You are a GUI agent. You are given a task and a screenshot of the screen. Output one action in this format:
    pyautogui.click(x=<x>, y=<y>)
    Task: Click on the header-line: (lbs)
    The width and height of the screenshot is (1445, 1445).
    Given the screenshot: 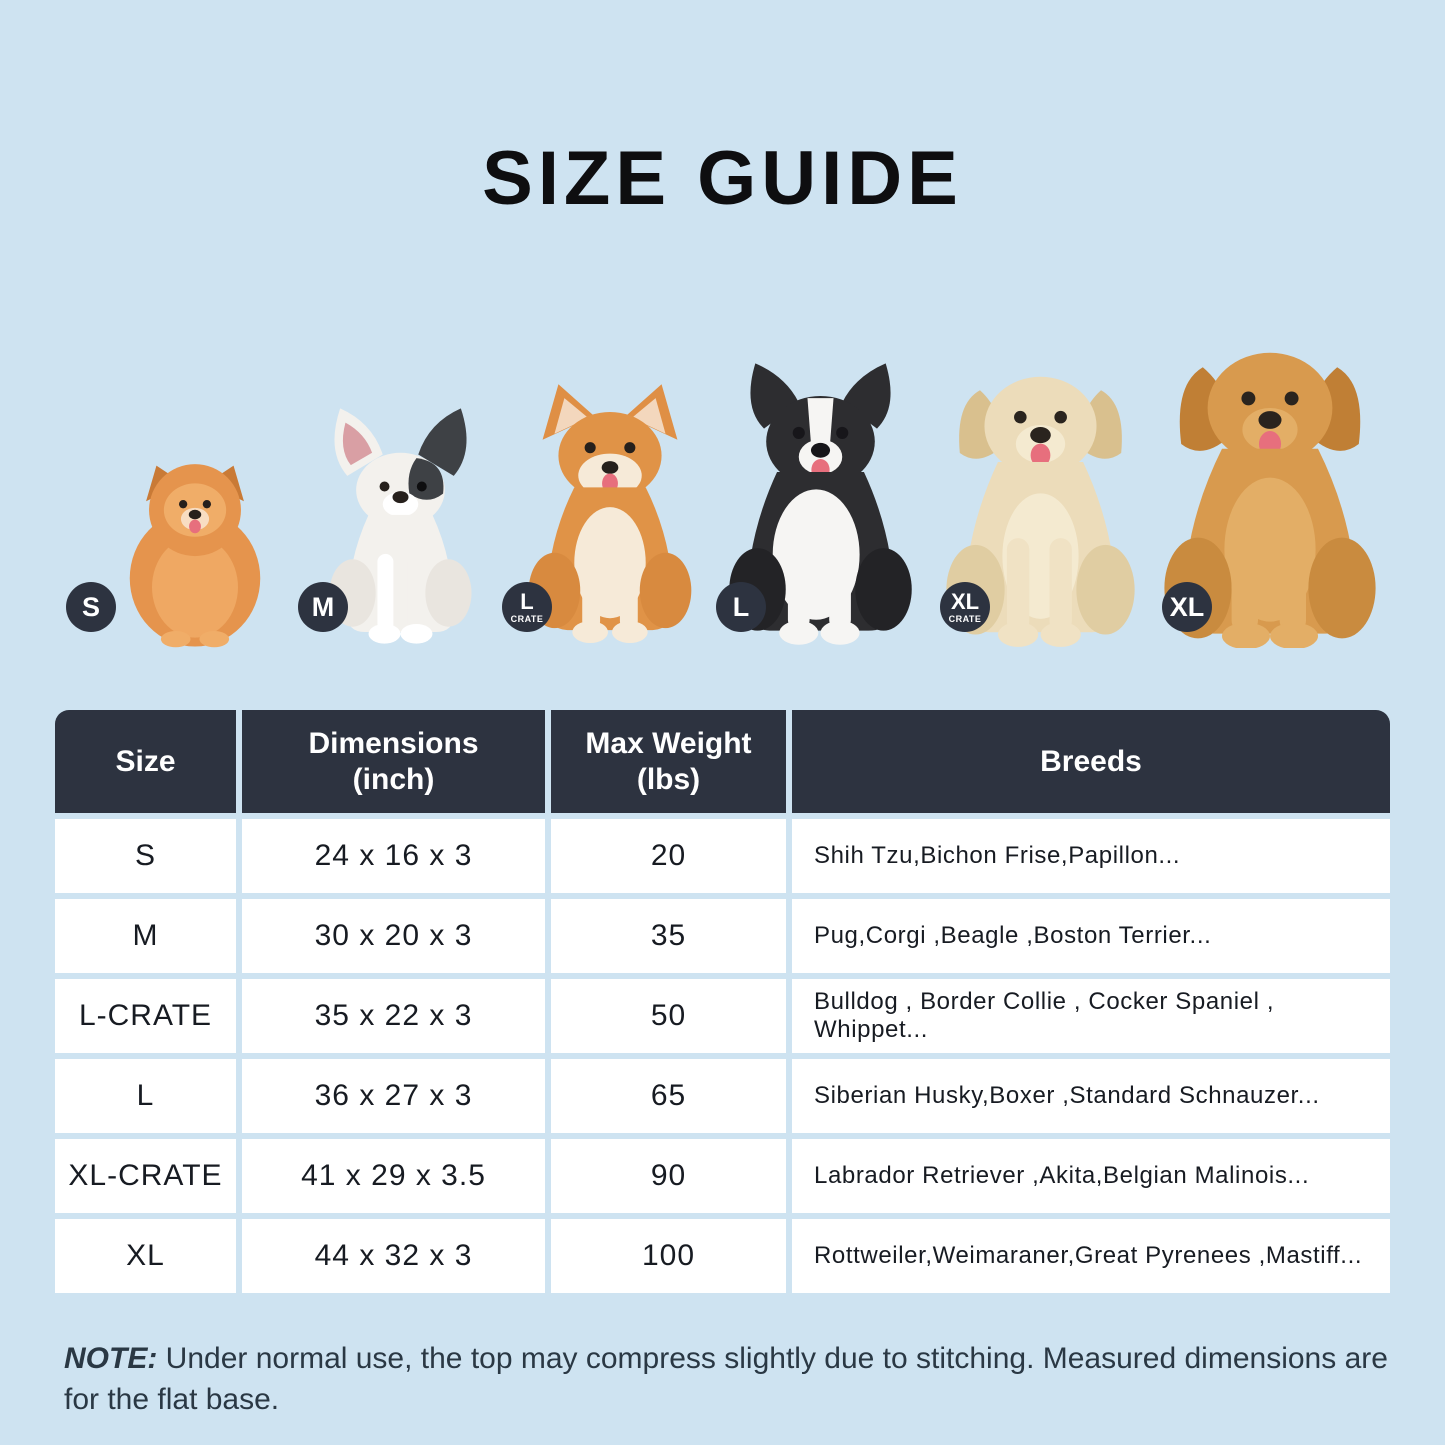 What is the action you would take?
    pyautogui.click(x=668, y=779)
    